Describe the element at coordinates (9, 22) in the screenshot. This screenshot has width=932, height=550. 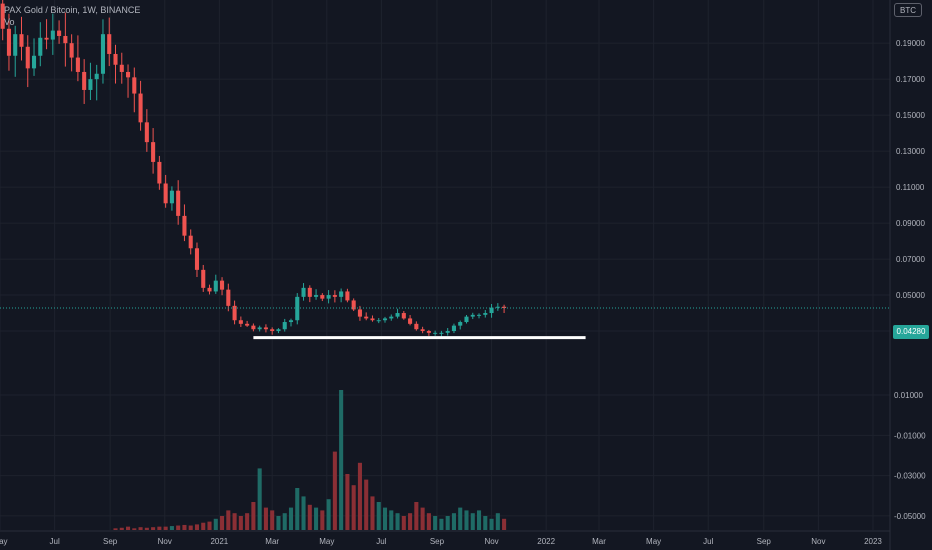
I see `volume-legend-label: Vo` at that location.